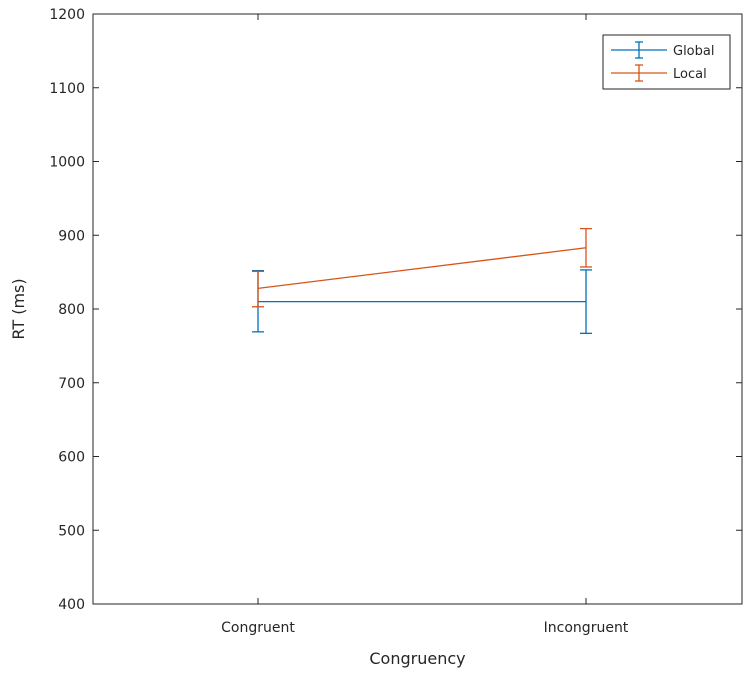  Describe the element at coordinates (690, 74) in the screenshot. I see `legend-label: Local` at that location.